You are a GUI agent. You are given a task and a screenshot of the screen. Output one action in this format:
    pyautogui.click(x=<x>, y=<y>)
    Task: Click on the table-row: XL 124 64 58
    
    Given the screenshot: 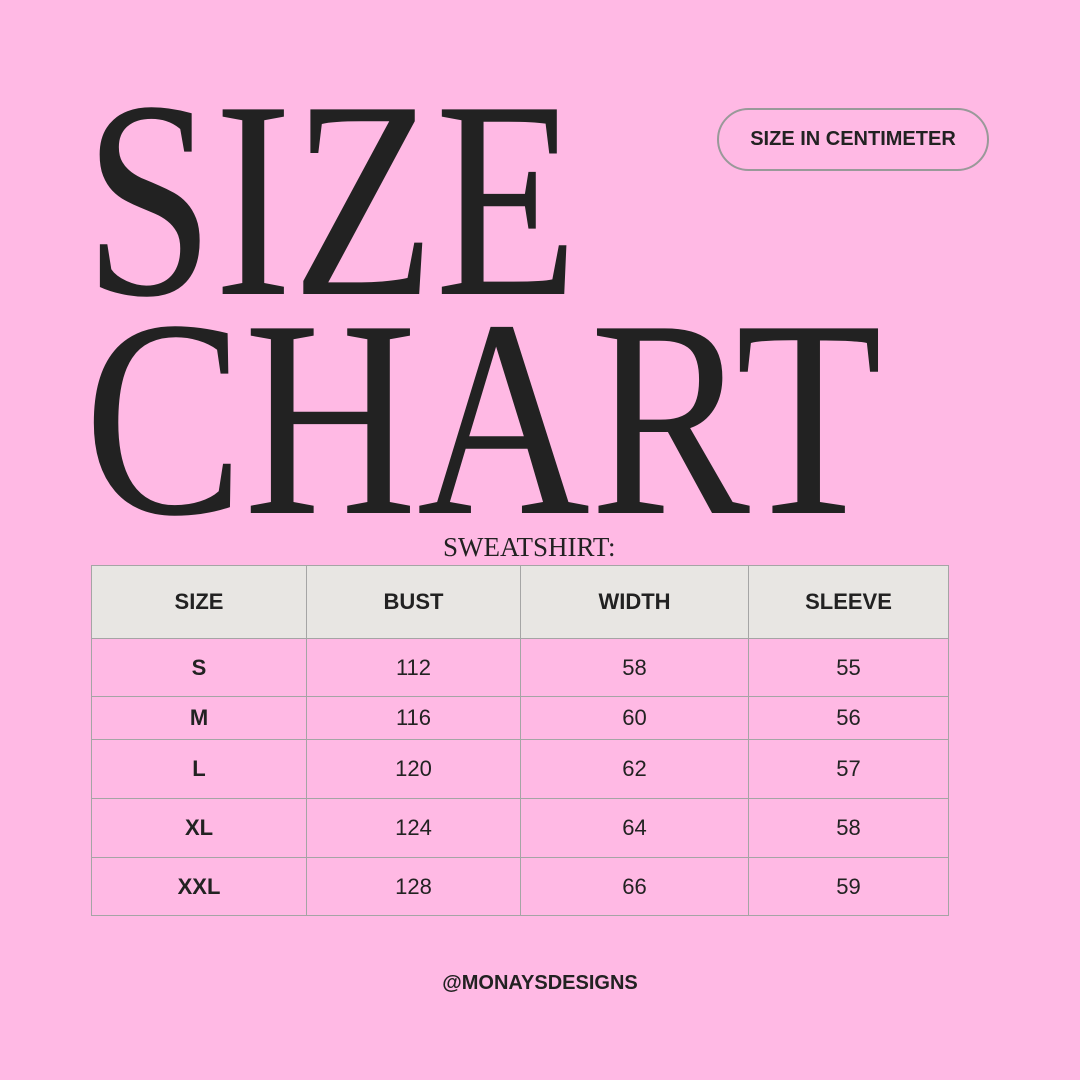 What is the action you would take?
    pyautogui.click(x=520, y=828)
    